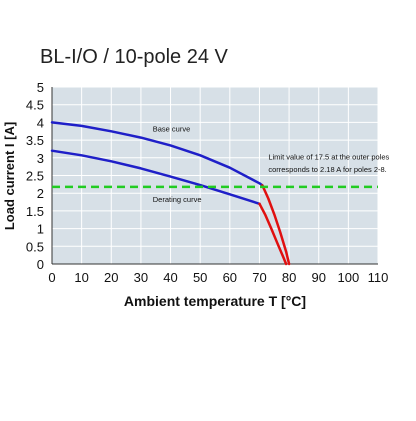  What do you see at coordinates (51, 277) in the screenshot?
I see `x-tick-label: 0` at bounding box center [51, 277].